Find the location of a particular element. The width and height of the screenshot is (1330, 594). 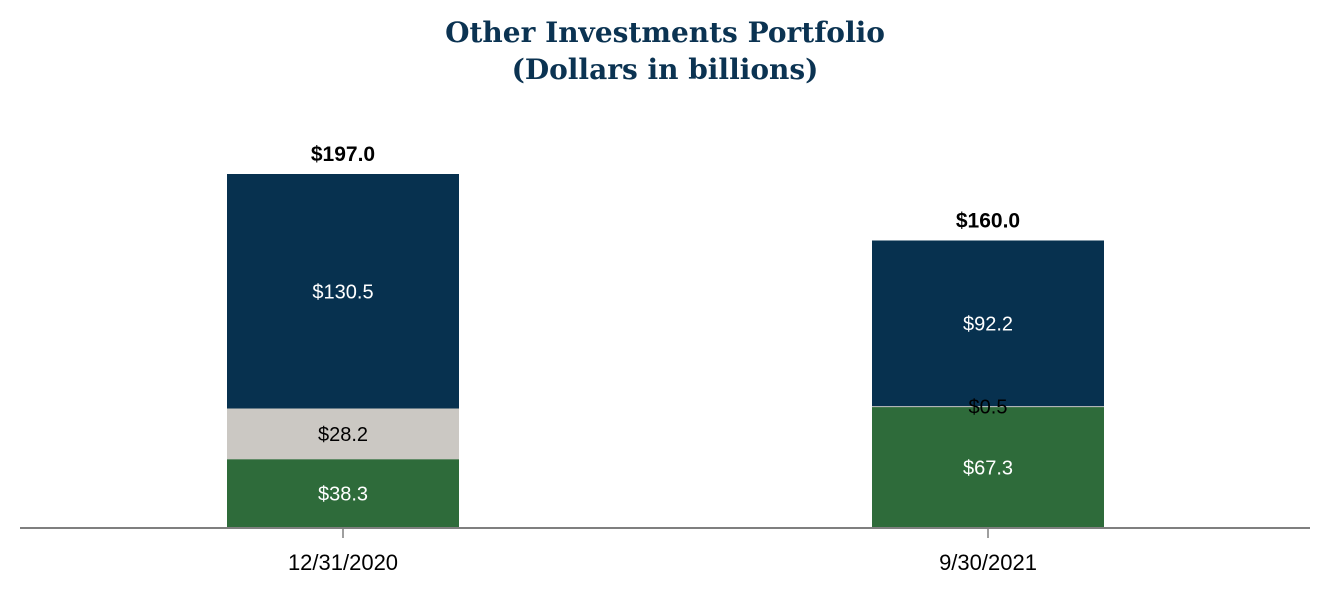

chart-title: Other Investments Portfolio is located at coordinates (665, 32).